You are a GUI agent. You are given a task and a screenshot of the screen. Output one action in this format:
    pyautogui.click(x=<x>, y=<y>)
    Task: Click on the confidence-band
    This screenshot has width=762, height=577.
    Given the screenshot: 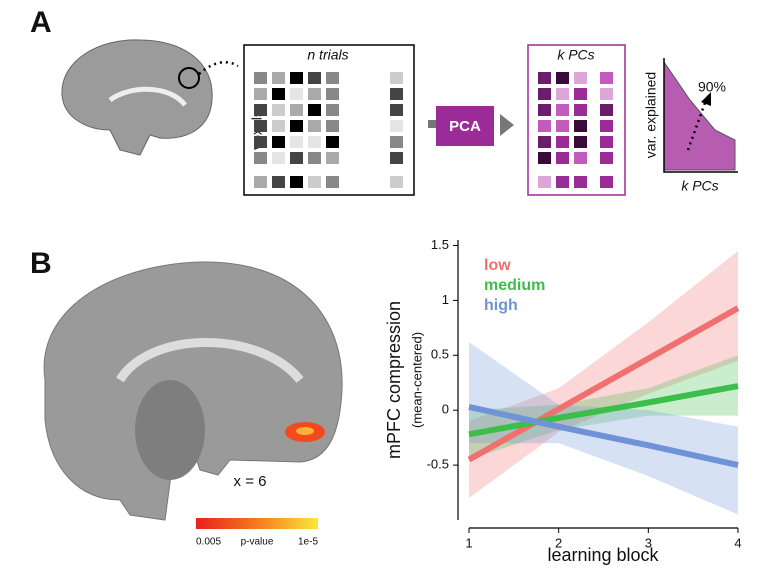 What is the action you would take?
    pyautogui.click(x=603, y=428)
    